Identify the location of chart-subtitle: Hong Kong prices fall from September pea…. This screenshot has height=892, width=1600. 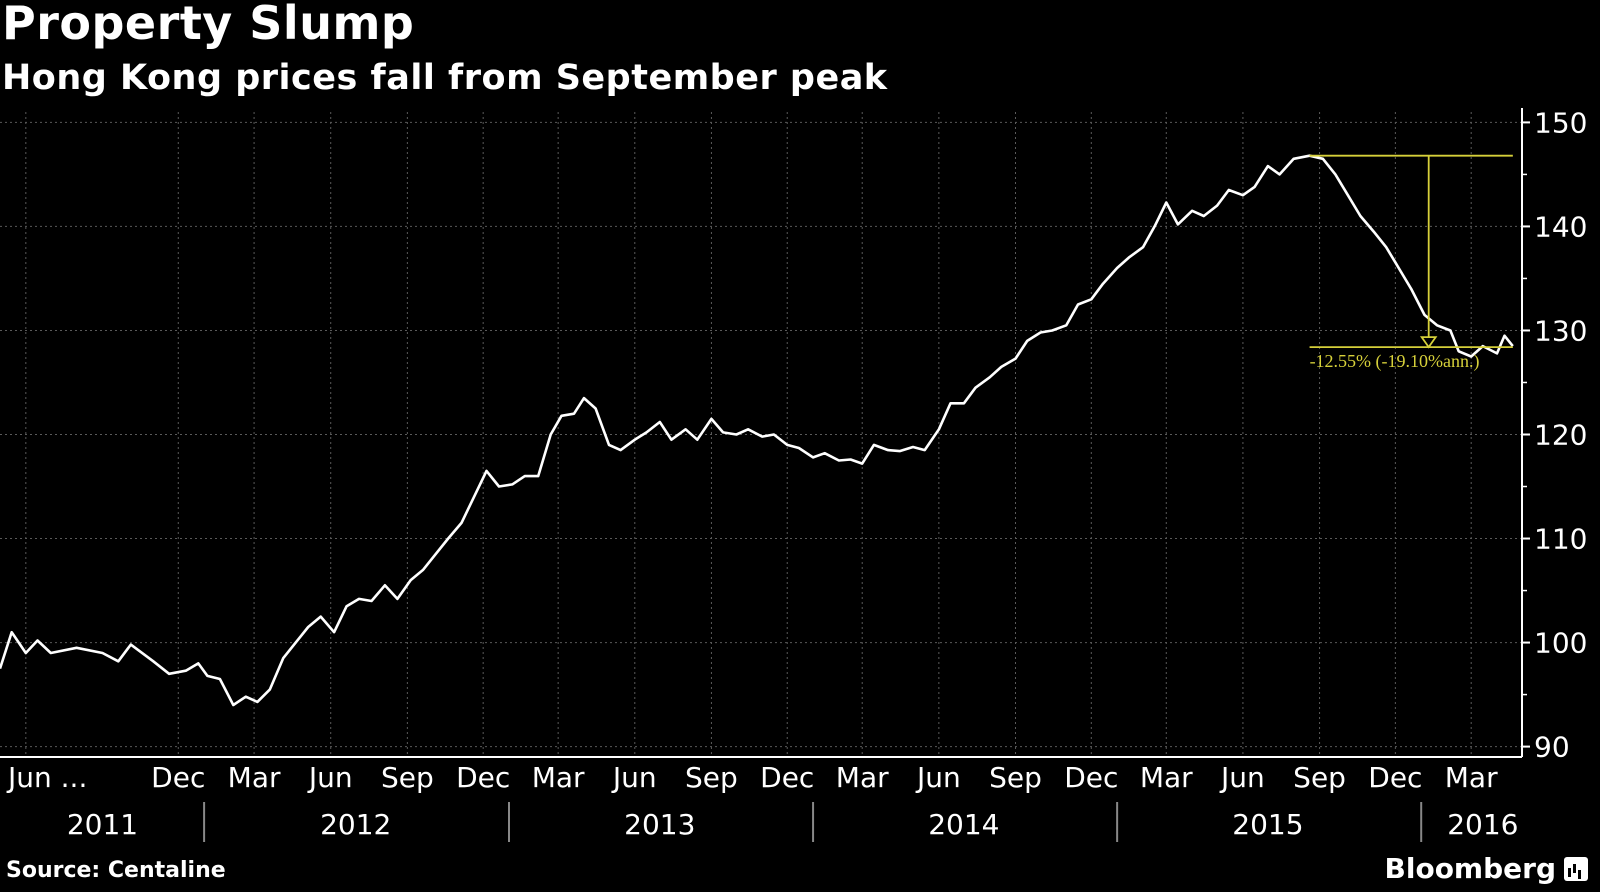
(445, 78).